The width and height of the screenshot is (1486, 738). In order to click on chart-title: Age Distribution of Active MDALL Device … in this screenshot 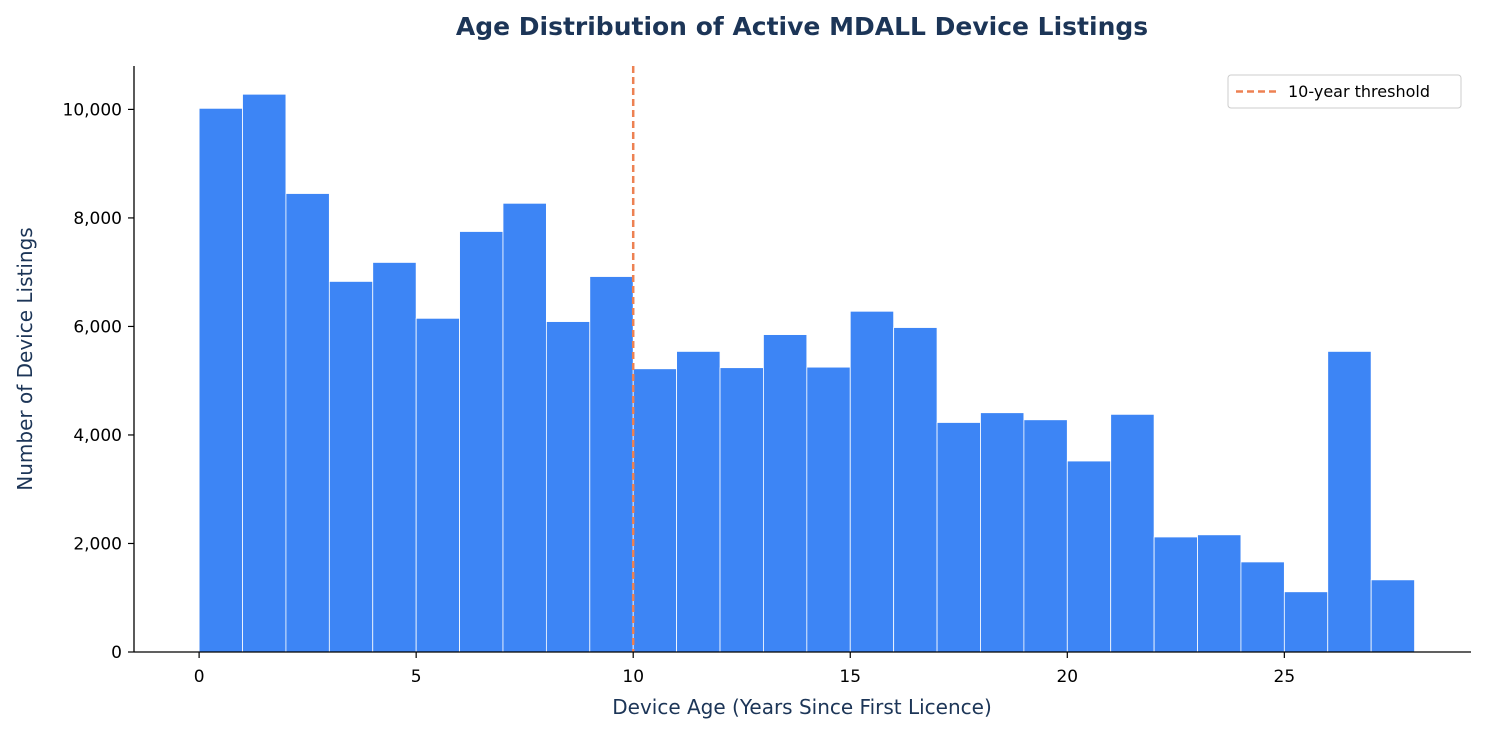, I will do `click(802, 26)`.